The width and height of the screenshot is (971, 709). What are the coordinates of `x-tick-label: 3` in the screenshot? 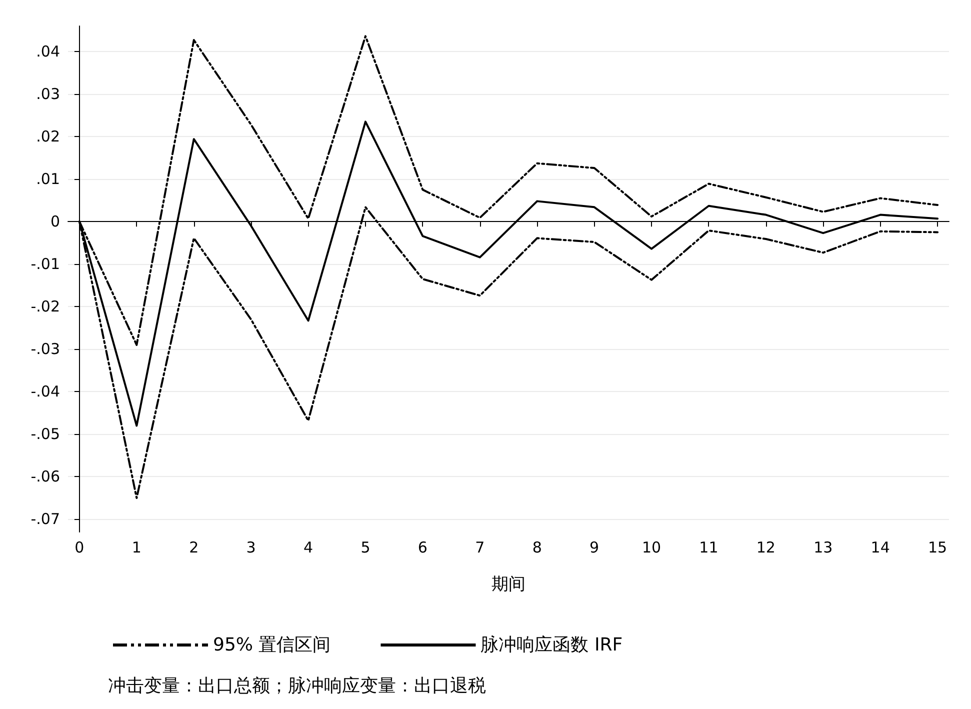 It's located at (251, 547).